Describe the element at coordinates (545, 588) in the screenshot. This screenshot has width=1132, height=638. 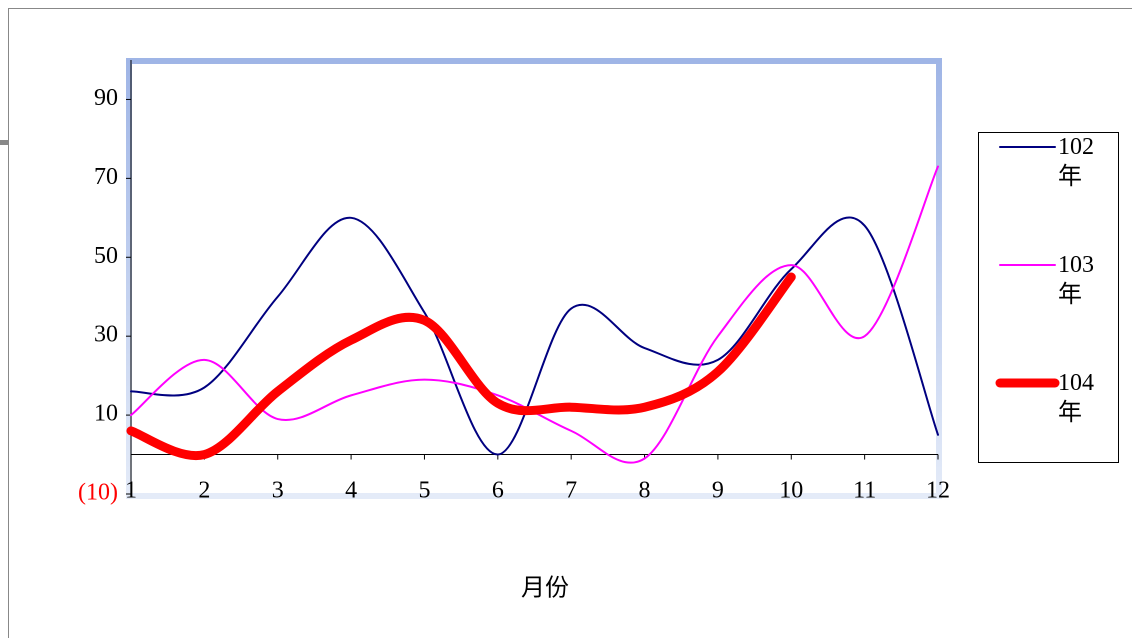
I see `x-axis-title: 月份` at that location.